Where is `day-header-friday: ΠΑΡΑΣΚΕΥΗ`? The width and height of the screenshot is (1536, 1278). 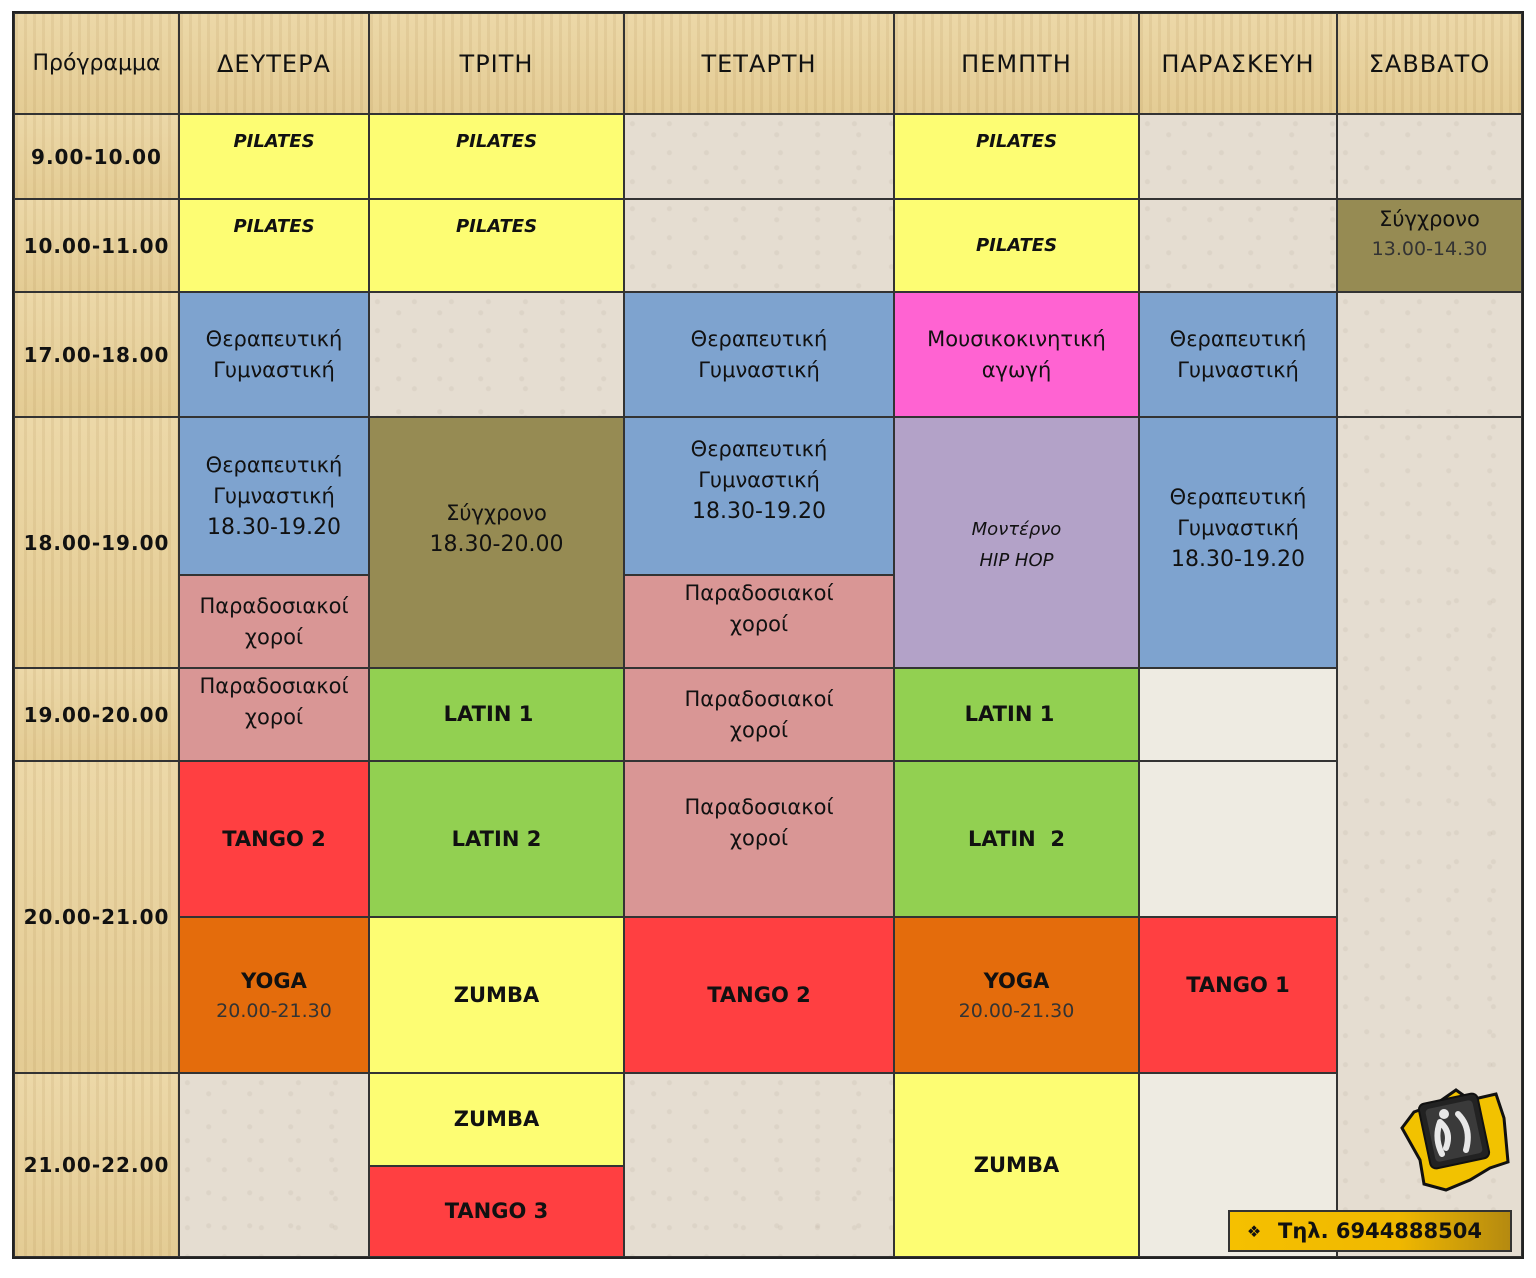
day-header-friday: ΠΑΡΑΣΚΕΥΗ is located at coordinates (1238, 63).